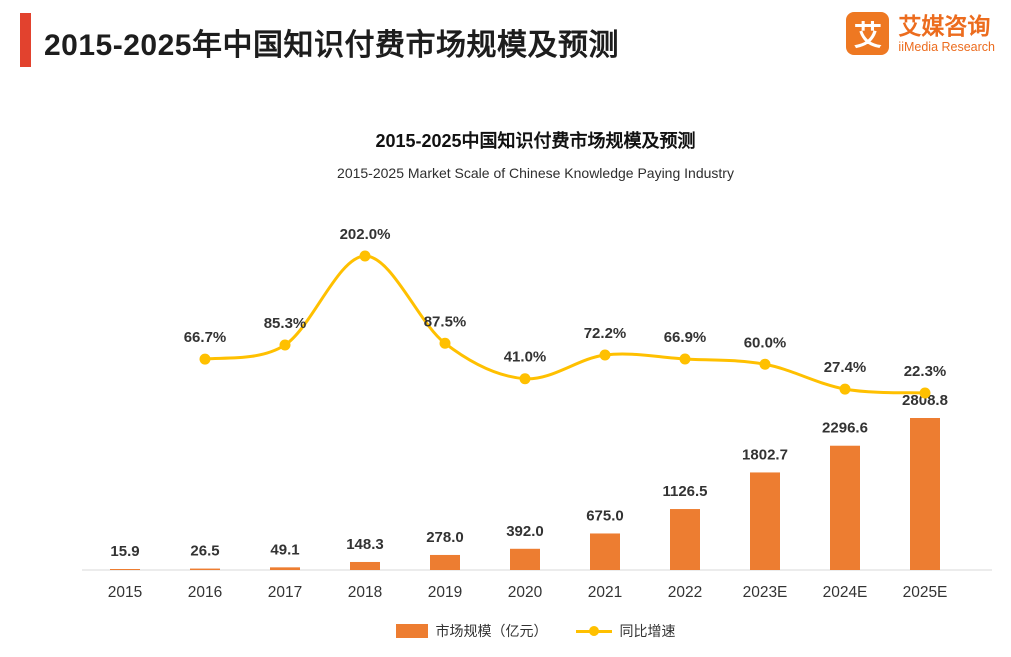 The height and width of the screenshot is (657, 1011). I want to click on legend-item-market-scale: 市场规模（亿元）, so click(471, 631).